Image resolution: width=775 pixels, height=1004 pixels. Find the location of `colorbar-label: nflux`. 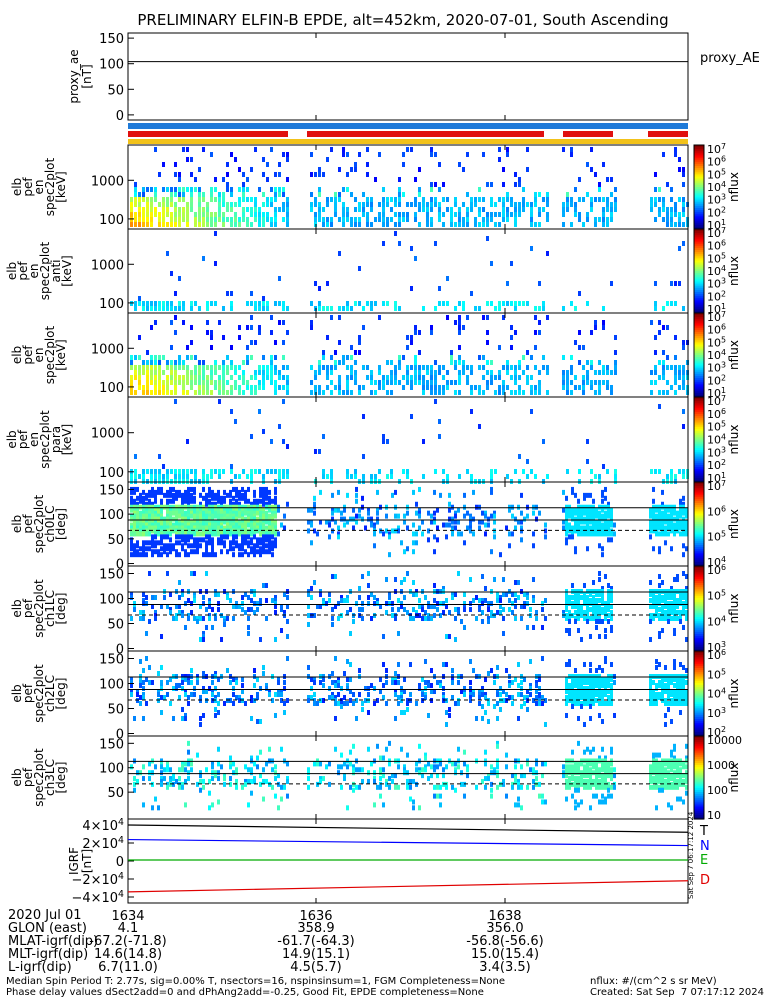

colorbar-label: nflux is located at coordinates (734, 187).